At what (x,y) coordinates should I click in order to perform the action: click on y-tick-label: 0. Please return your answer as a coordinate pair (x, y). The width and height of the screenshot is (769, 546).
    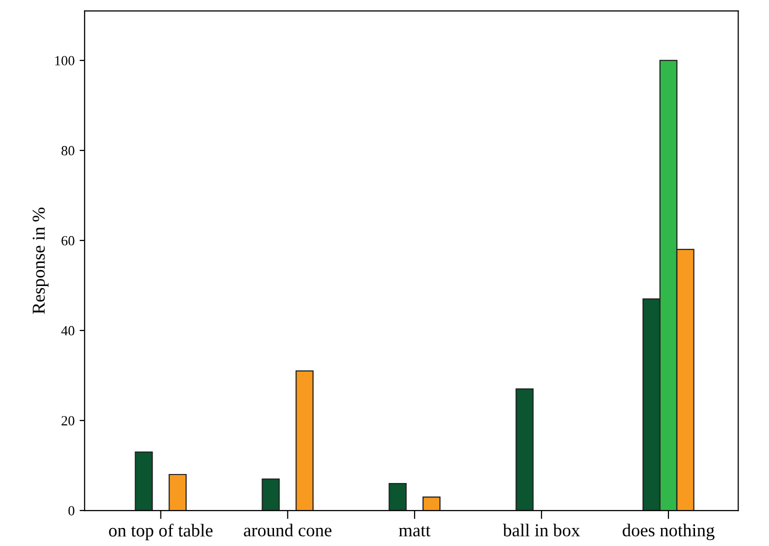
    Looking at the image, I should click on (71, 511).